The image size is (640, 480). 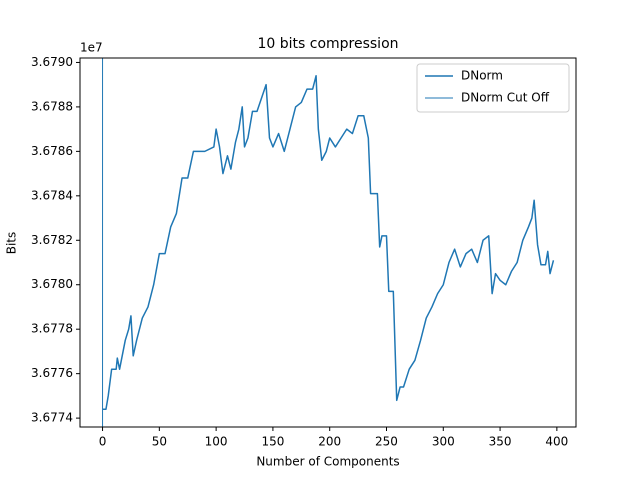 What do you see at coordinates (493, 88) in the screenshot?
I see `legend-box` at bounding box center [493, 88].